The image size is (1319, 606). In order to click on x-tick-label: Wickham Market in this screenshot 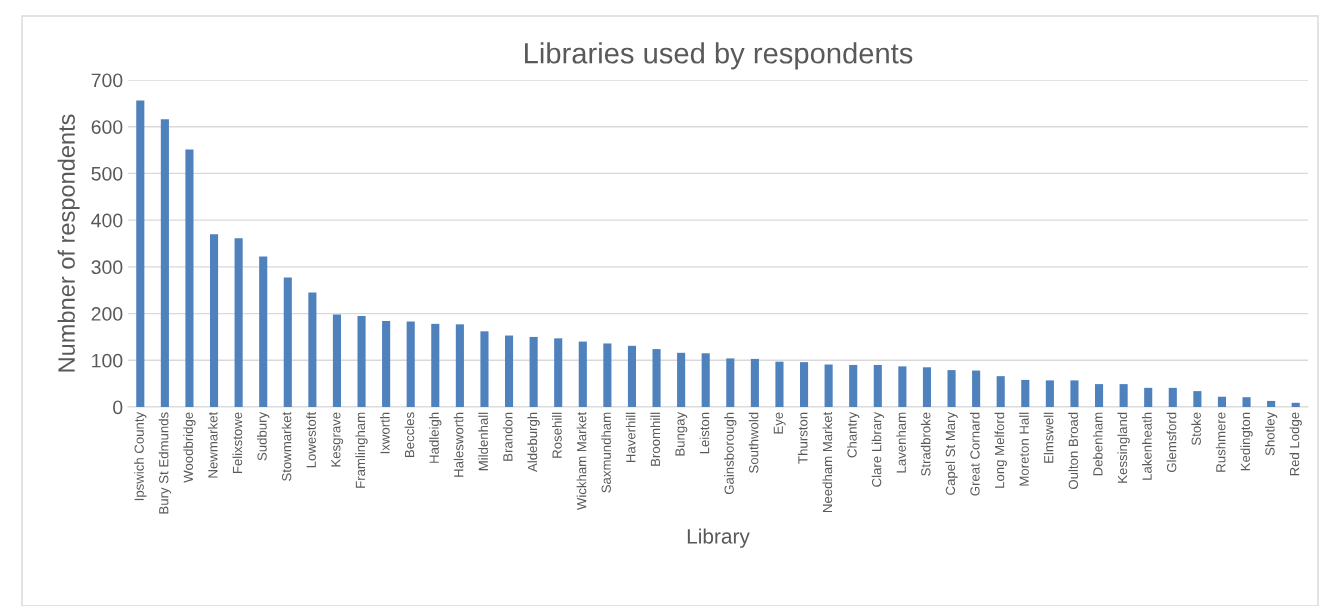, I will do `click(581, 461)`.